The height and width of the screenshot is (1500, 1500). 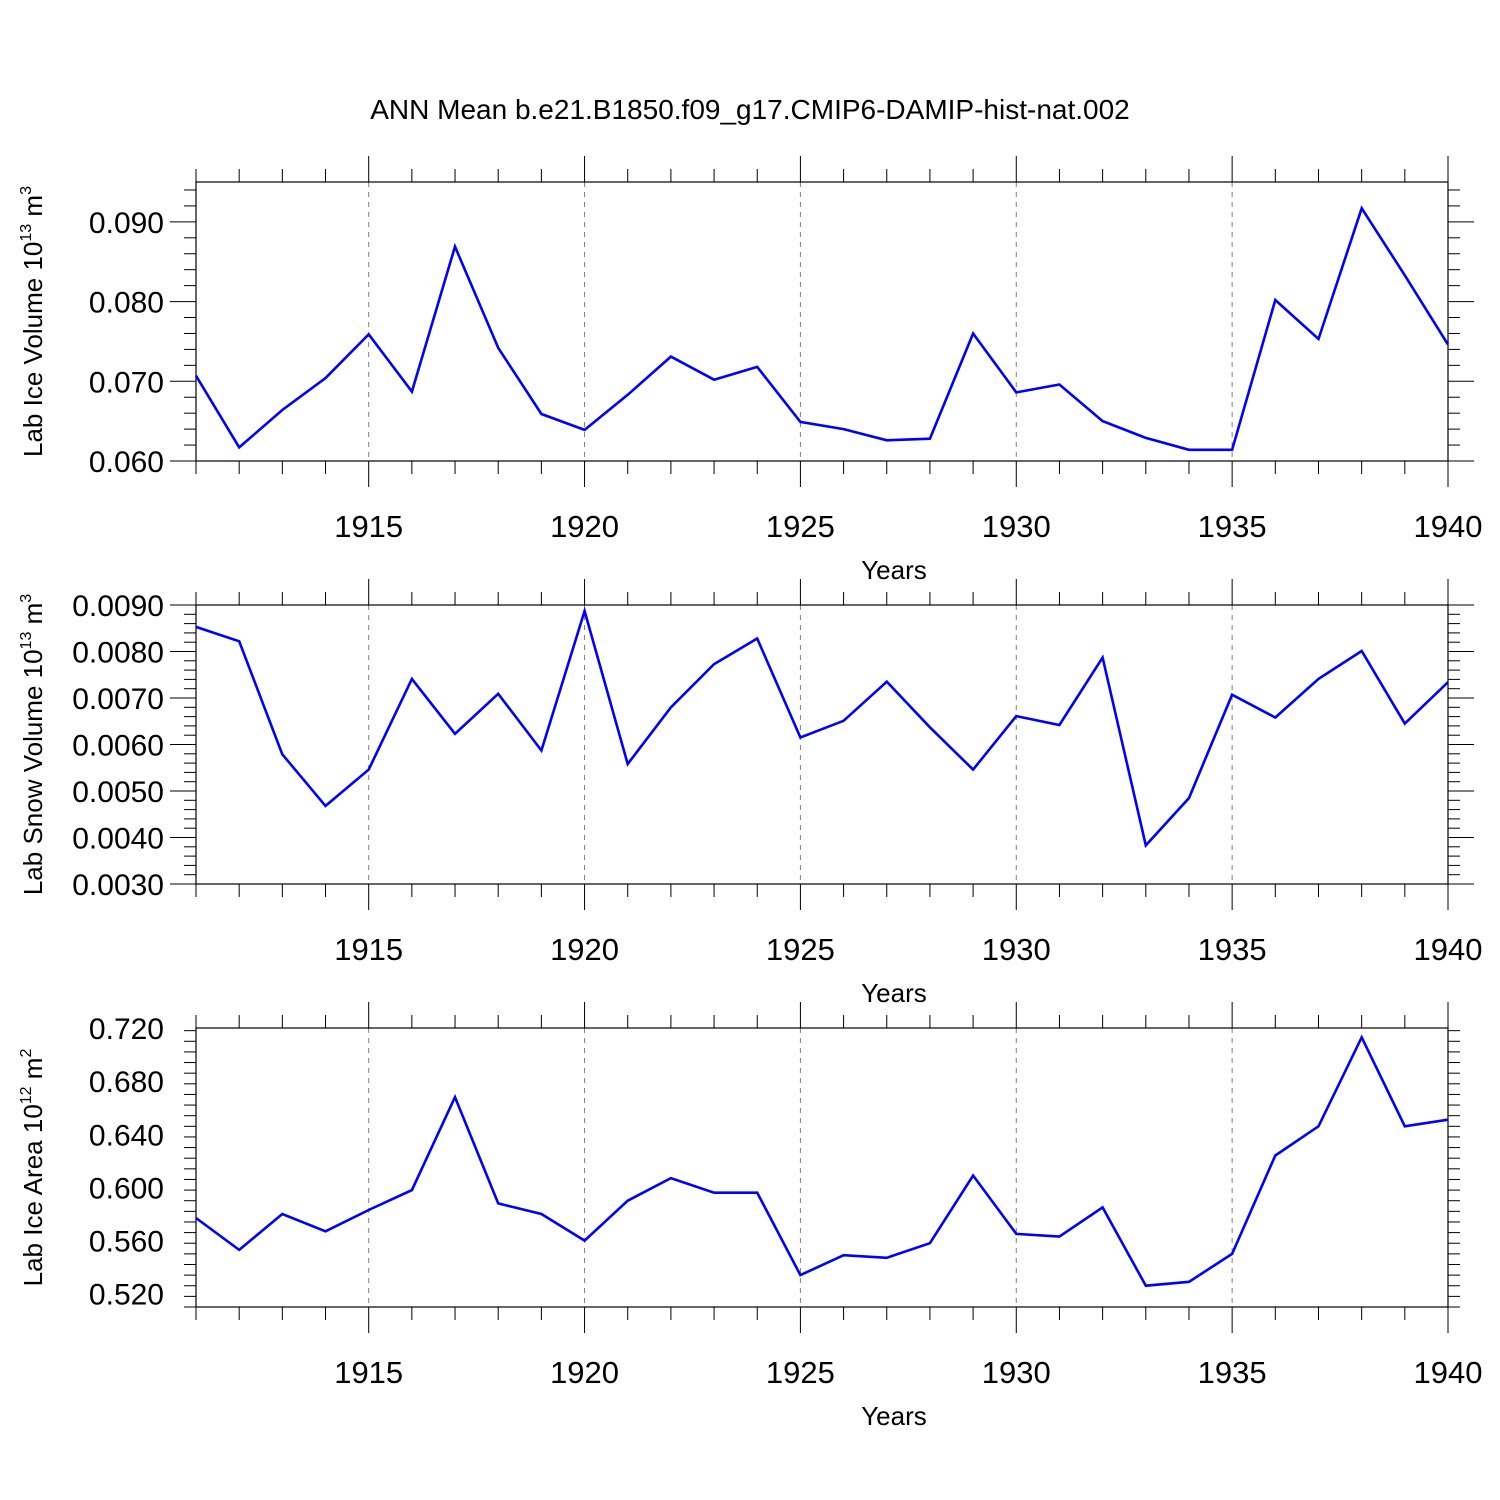 What do you see at coordinates (126, 382) in the screenshot?
I see `y-tick-label: 0.070` at bounding box center [126, 382].